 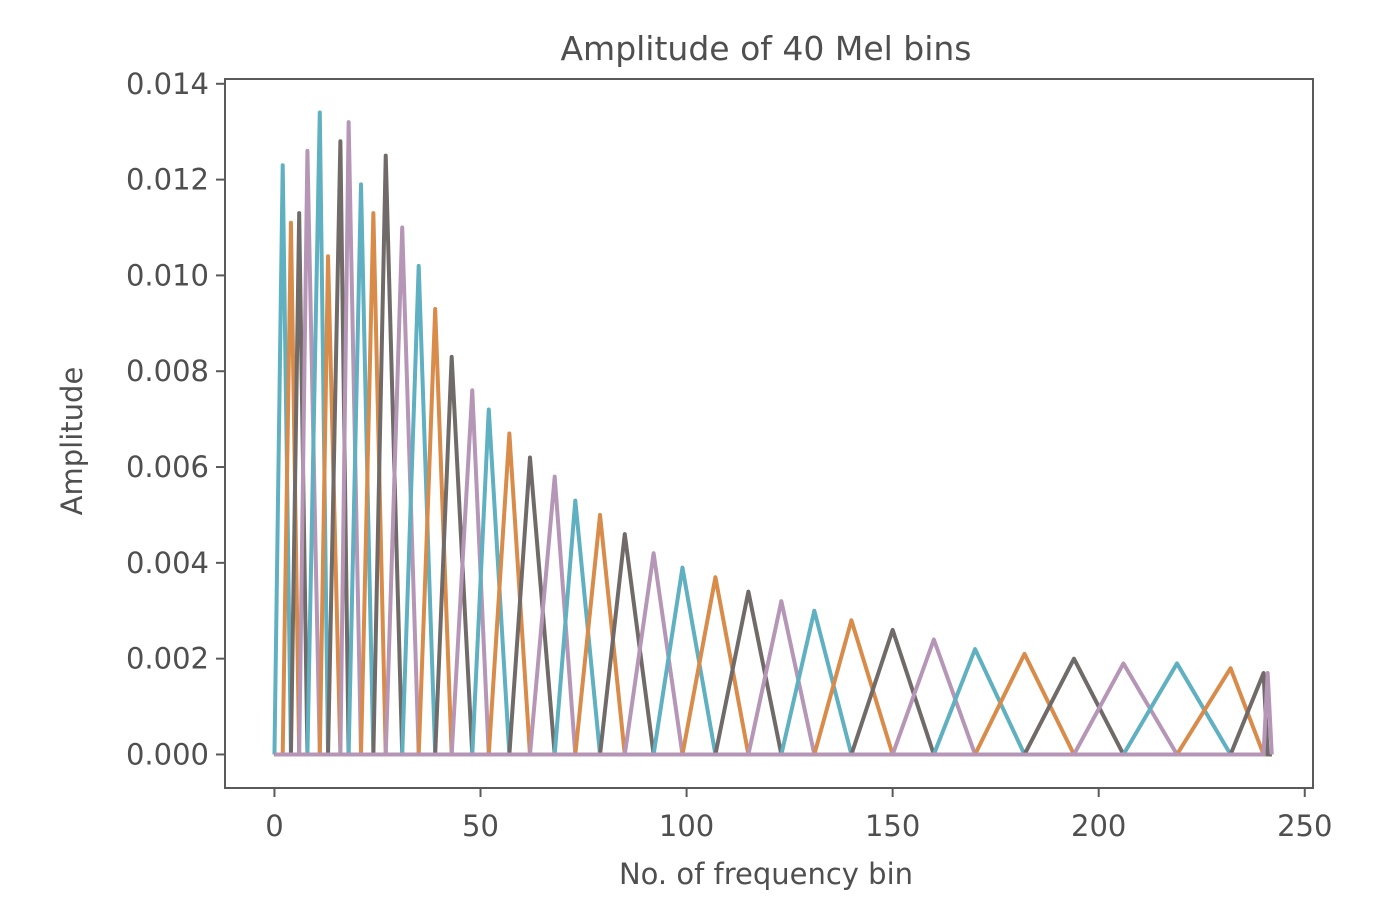 What do you see at coordinates (167, 467) in the screenshot?
I see `y-tick-label: 0.006` at bounding box center [167, 467].